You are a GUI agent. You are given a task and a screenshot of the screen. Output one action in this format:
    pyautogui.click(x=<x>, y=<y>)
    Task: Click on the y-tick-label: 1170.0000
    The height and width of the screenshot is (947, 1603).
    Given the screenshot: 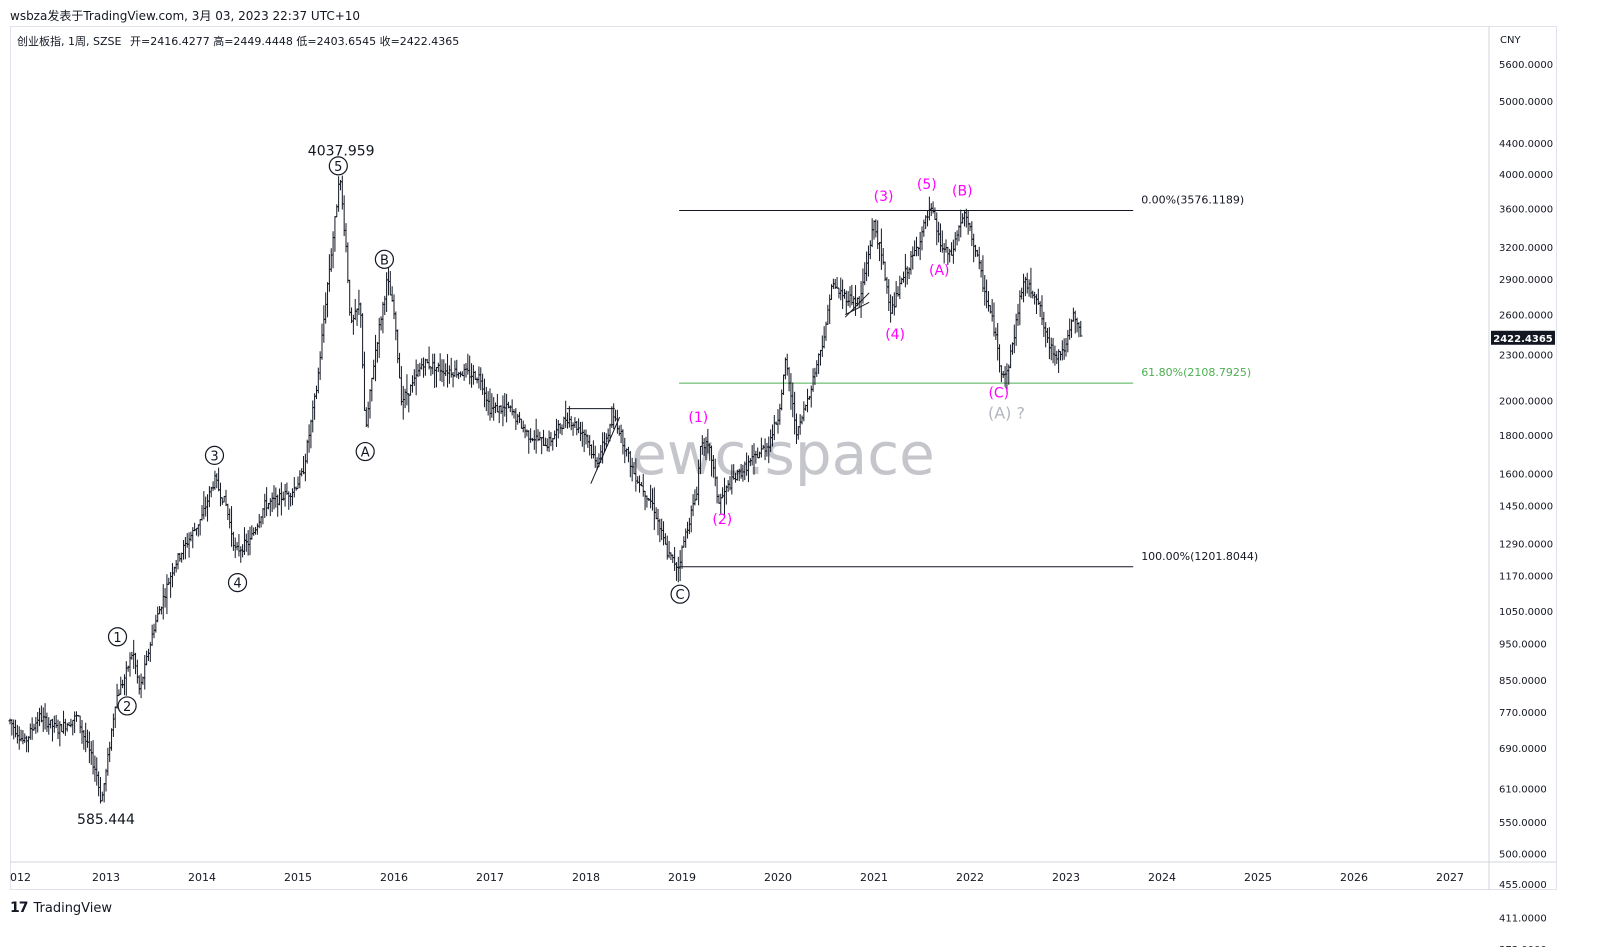 What is the action you would take?
    pyautogui.click(x=1526, y=577)
    